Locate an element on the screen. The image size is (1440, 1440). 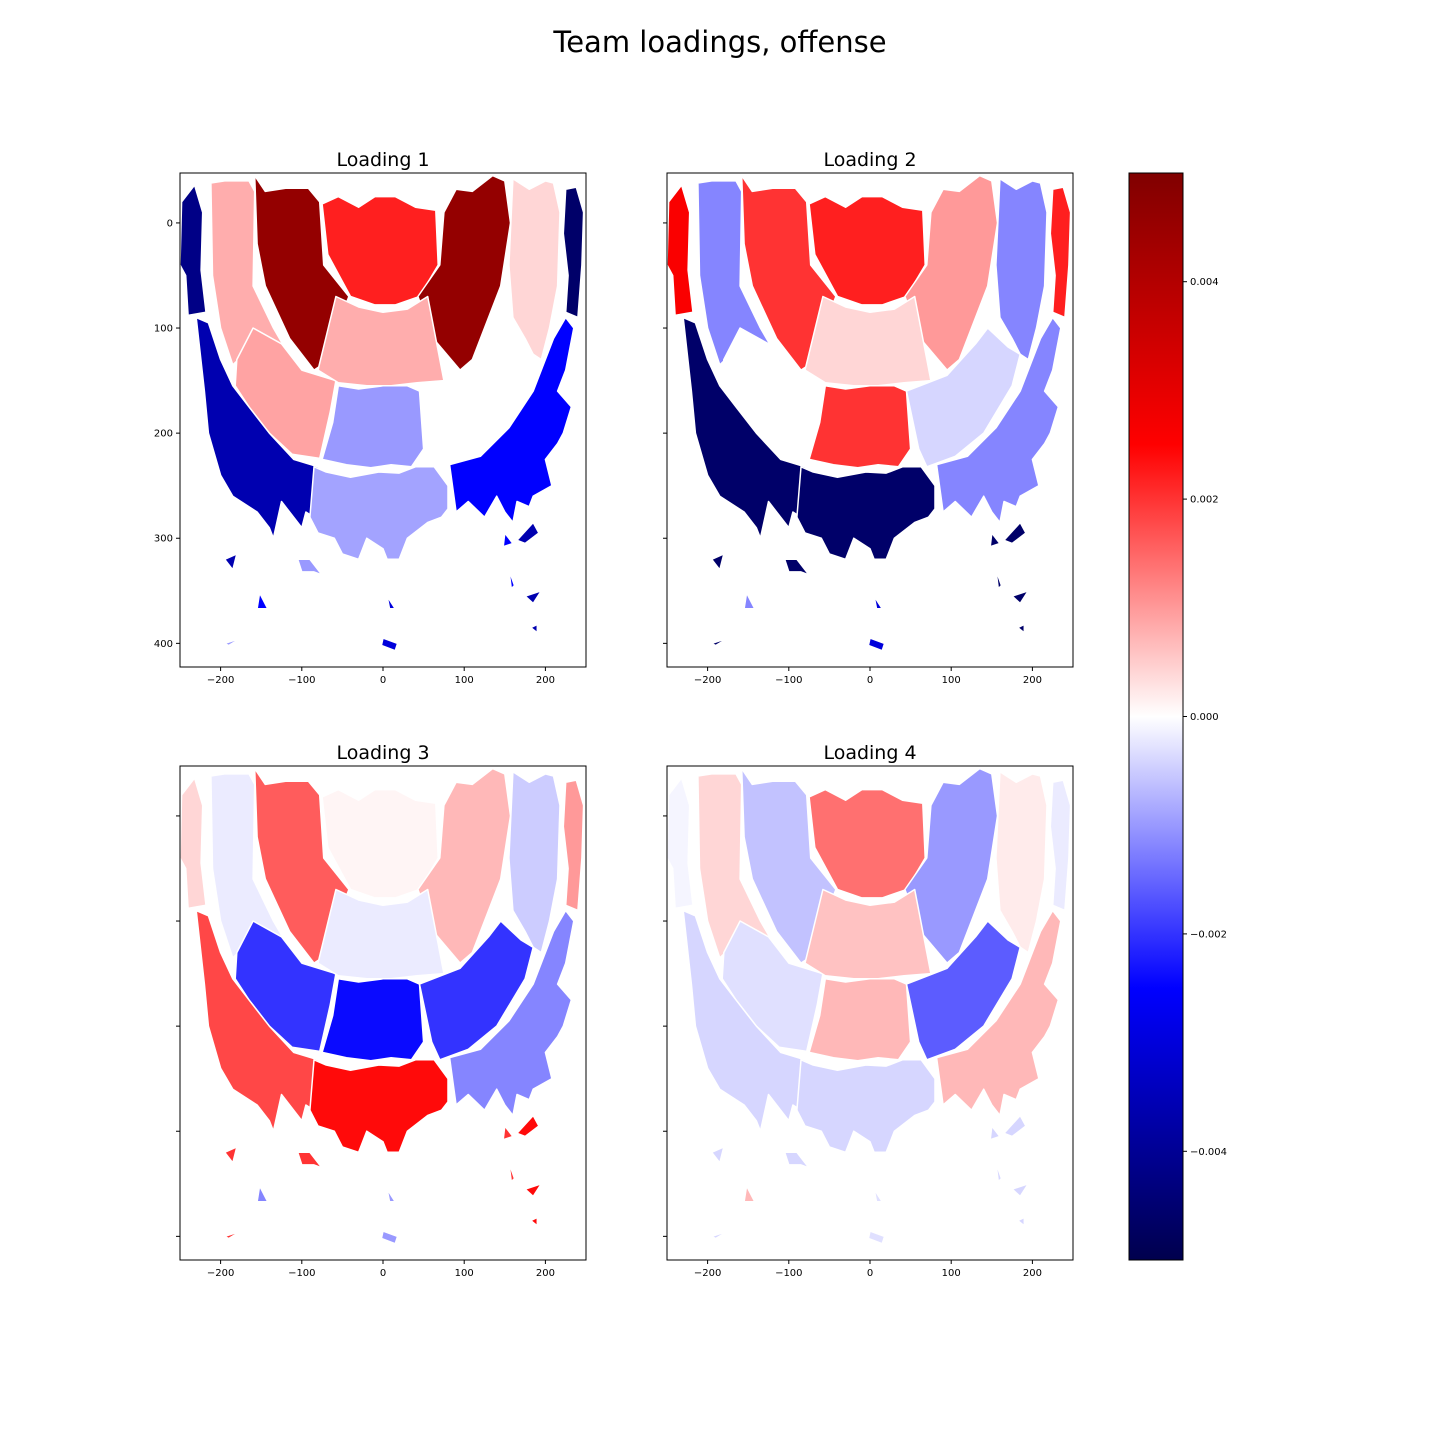
panel-title: Loading 2 is located at coordinates (869, 160).